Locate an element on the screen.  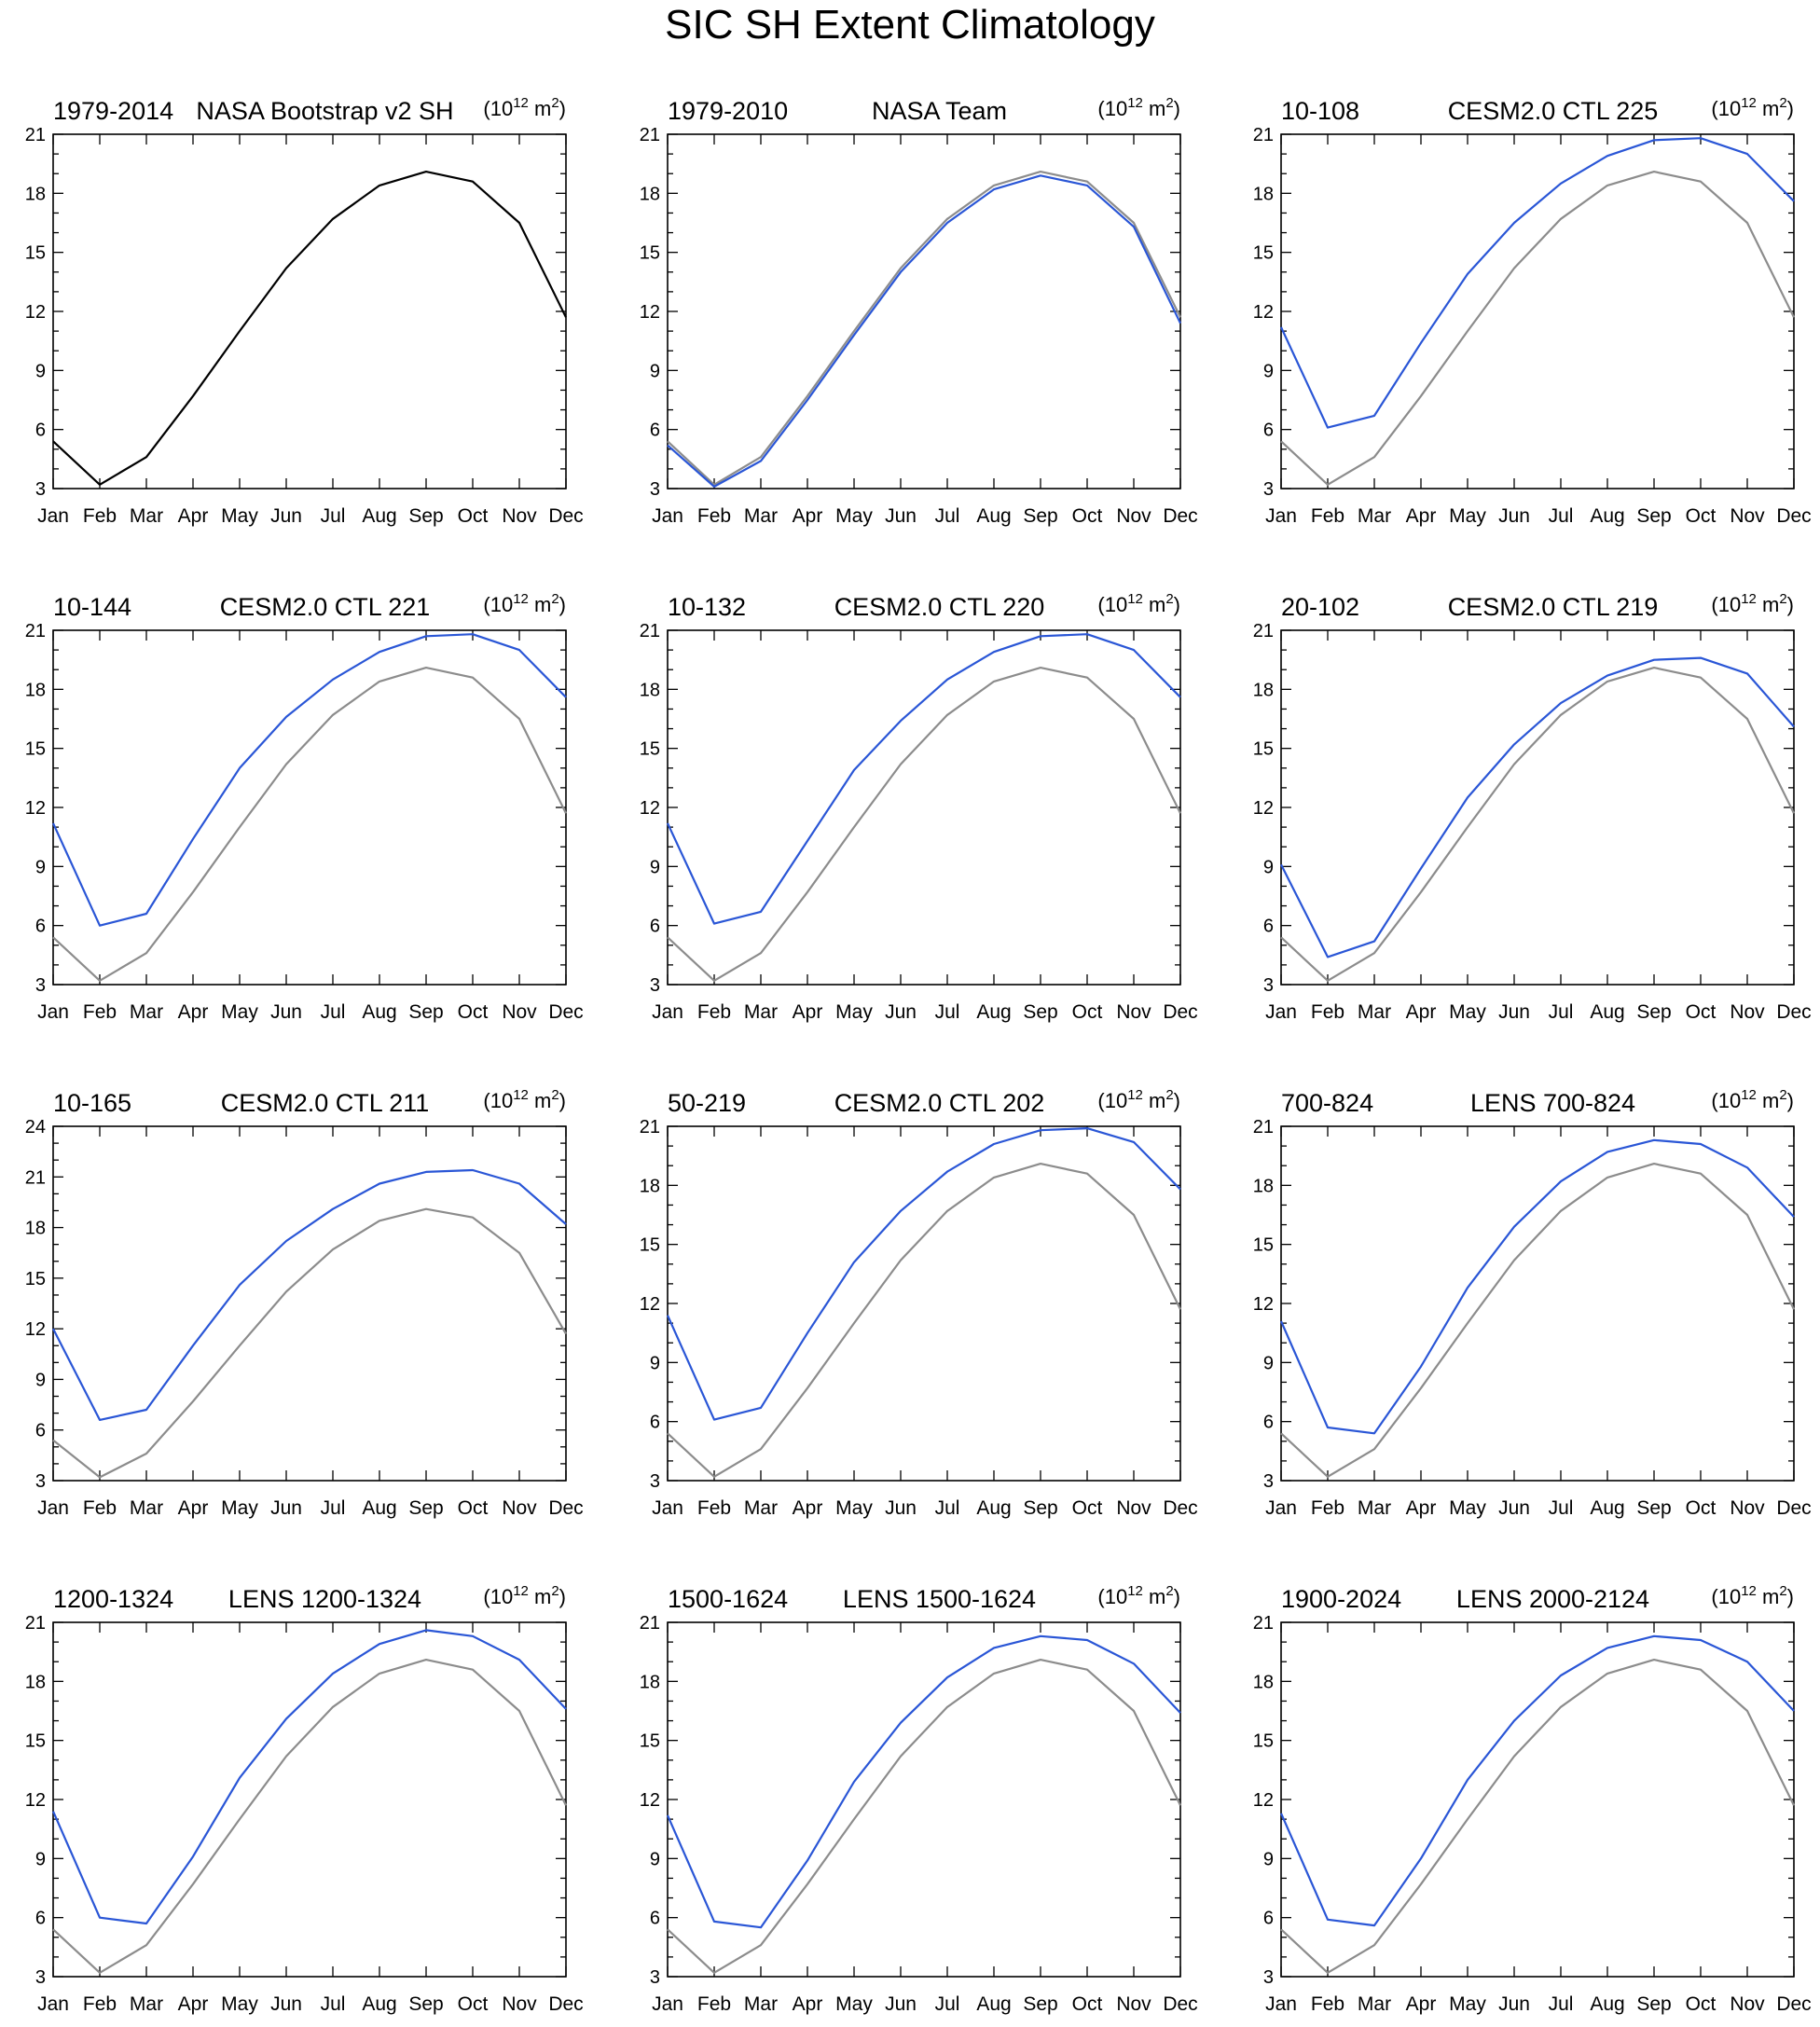
x-tick-label: Jun is located at coordinates (901, 516).